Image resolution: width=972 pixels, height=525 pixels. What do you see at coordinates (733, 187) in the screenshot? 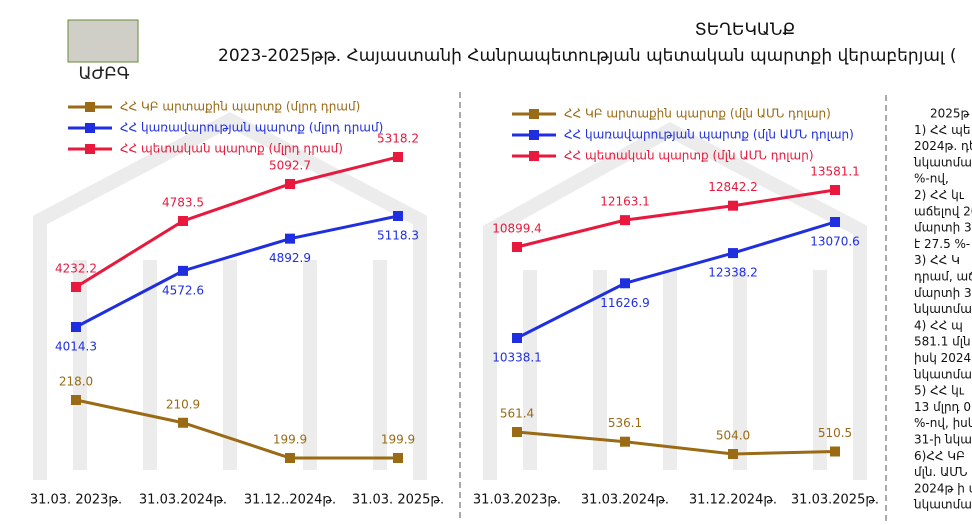
I see `data-label: 12842.2` at bounding box center [733, 187].